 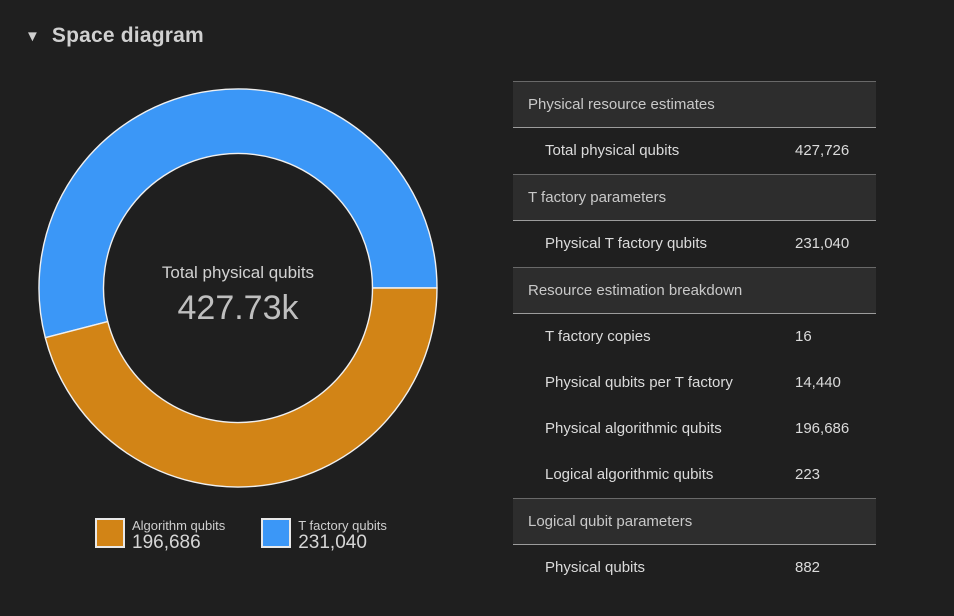 I want to click on legend-text: Algorithm qubits 196,686, so click(x=178, y=535).